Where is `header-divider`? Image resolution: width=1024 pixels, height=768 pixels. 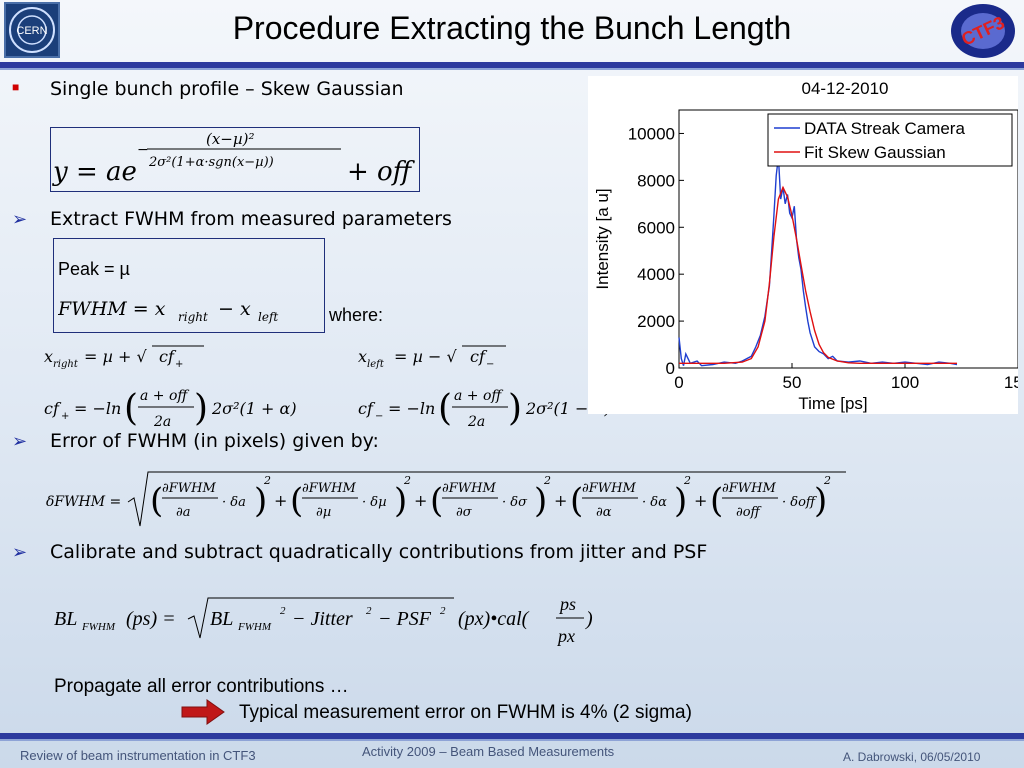 header-divider is located at coordinates (512, 65).